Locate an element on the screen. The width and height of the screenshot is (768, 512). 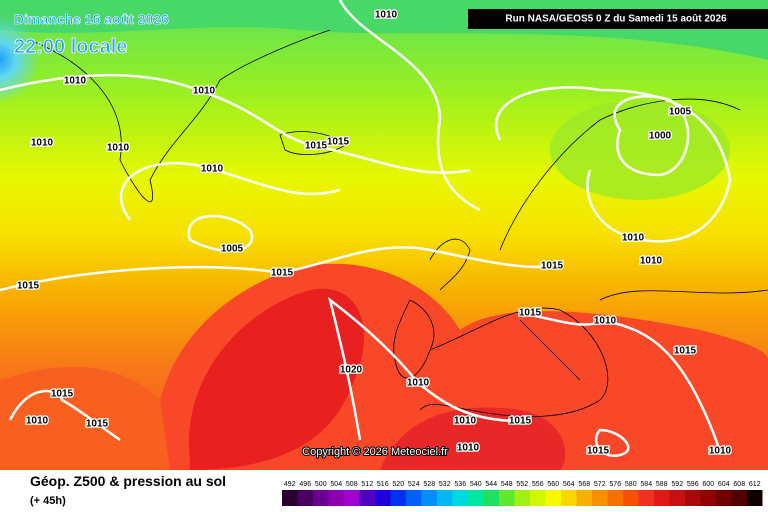
scale-label: 596 is located at coordinates (693, 484).